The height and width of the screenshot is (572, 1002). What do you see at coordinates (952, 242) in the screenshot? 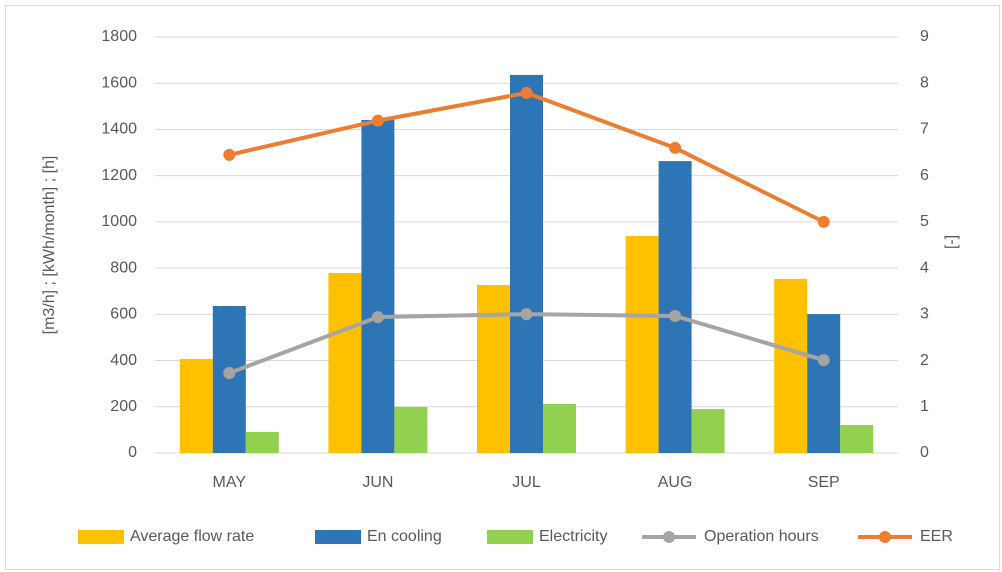
I see `y2-axis-label: [-]` at bounding box center [952, 242].